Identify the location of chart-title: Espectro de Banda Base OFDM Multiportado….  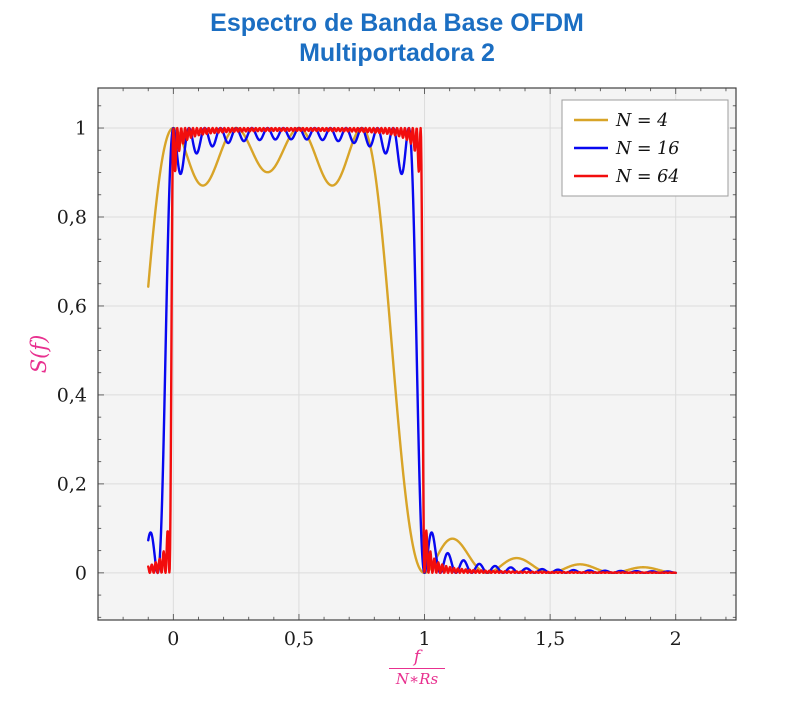
(397, 38).